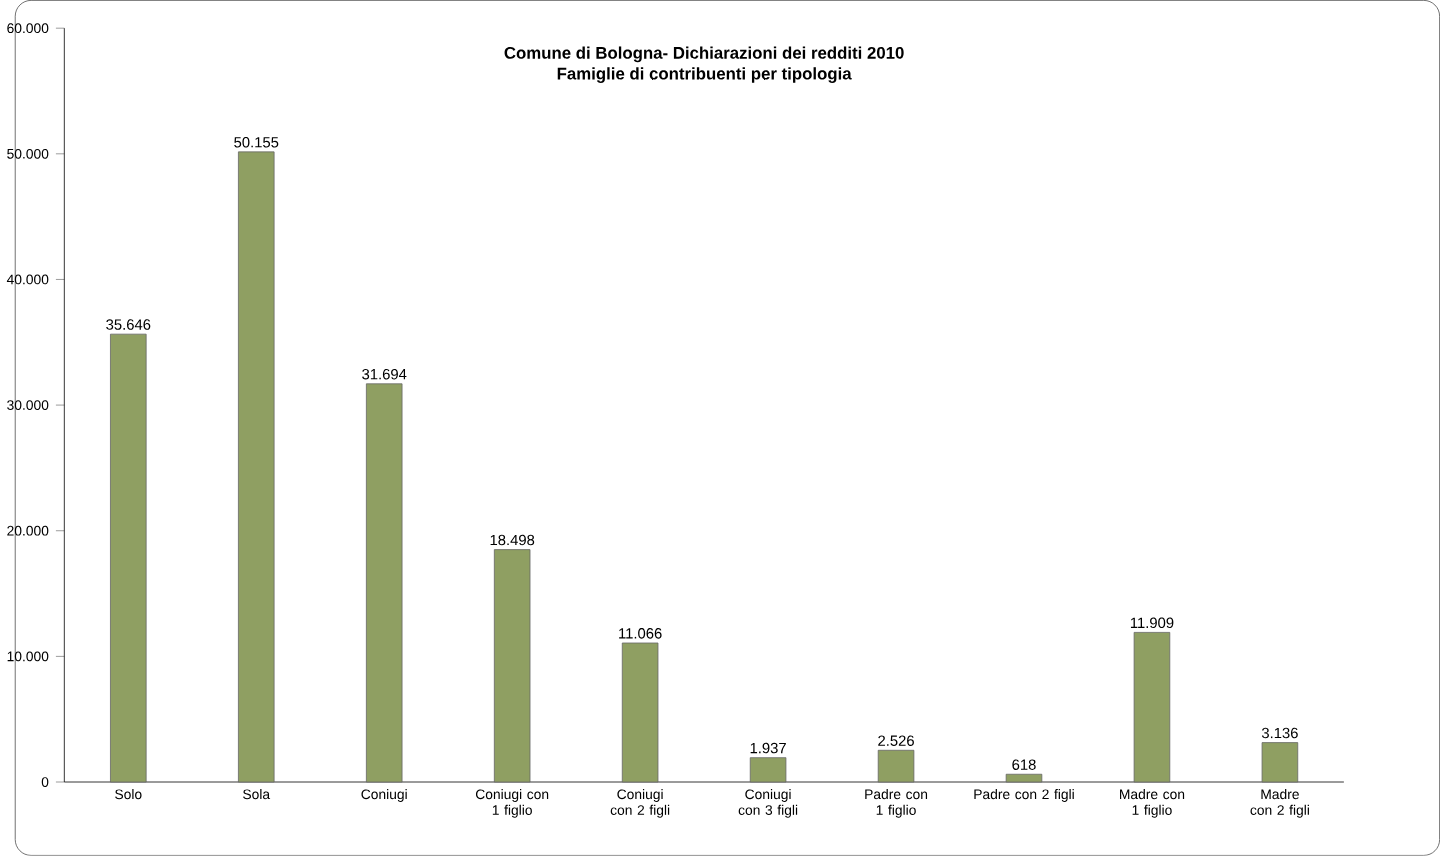  What do you see at coordinates (704, 54) in the screenshot?
I see `text: Comune di Bologna- Dichiarazioni dei redditi 2010` at bounding box center [704, 54].